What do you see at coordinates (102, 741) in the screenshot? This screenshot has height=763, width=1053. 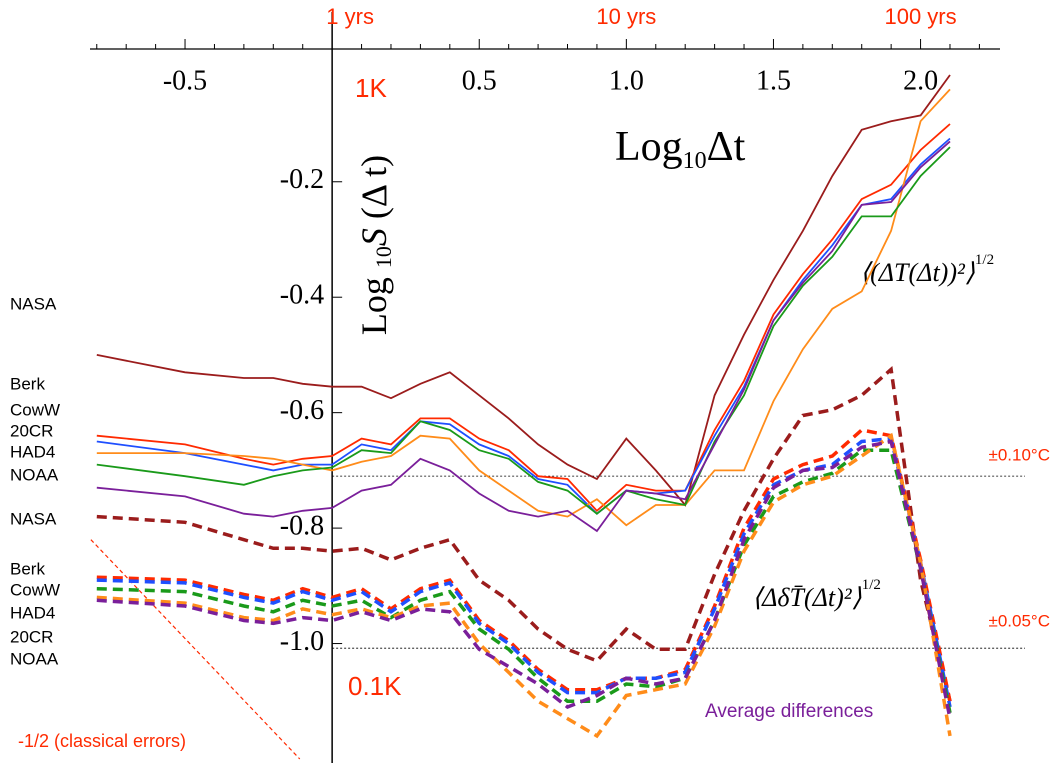 I see `slope-label: -1/2 (classical errors)` at bounding box center [102, 741].